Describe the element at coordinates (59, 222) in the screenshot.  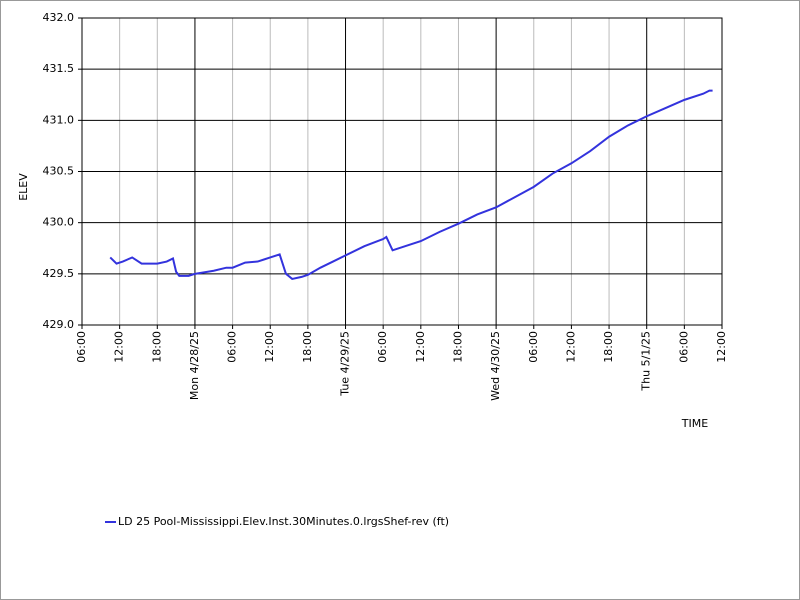
I see `y-tick-label: 430.0` at that location.